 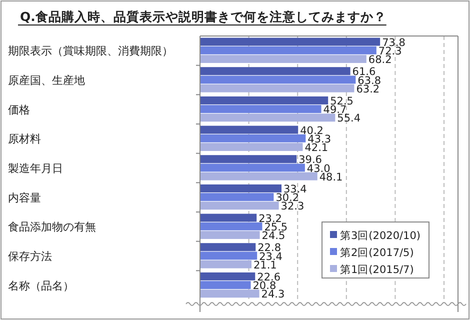 What do you see at coordinates (380, 236) in the screenshot?
I see `legend-label: 第3回(2020/10)` at bounding box center [380, 236].